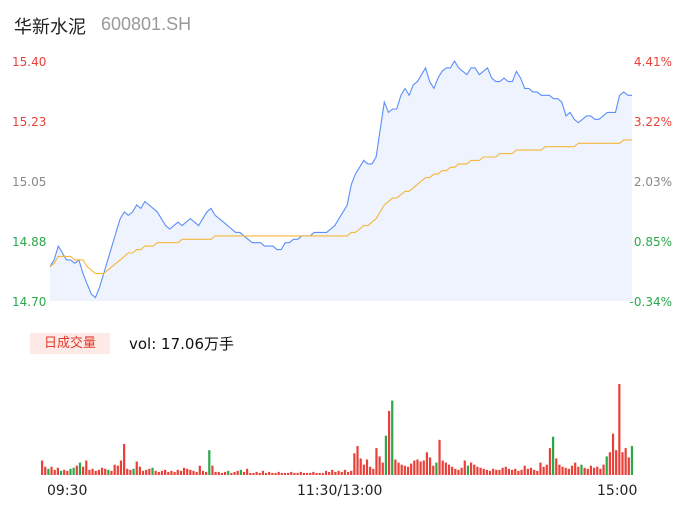 The height and width of the screenshot is (524, 686). I want to click on x-tick-open: 09:30, so click(67, 491).